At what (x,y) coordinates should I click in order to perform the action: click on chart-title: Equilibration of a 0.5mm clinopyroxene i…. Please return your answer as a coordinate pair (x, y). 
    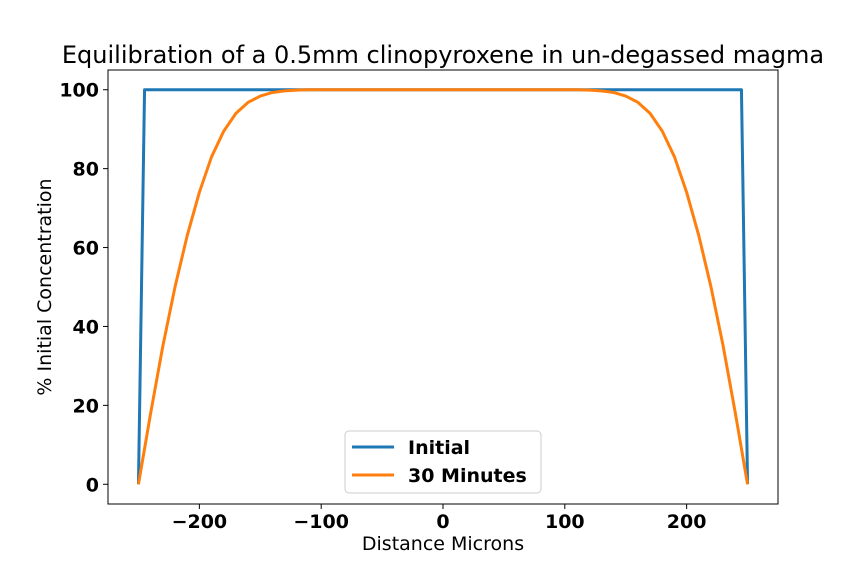
    Looking at the image, I should click on (443, 55).